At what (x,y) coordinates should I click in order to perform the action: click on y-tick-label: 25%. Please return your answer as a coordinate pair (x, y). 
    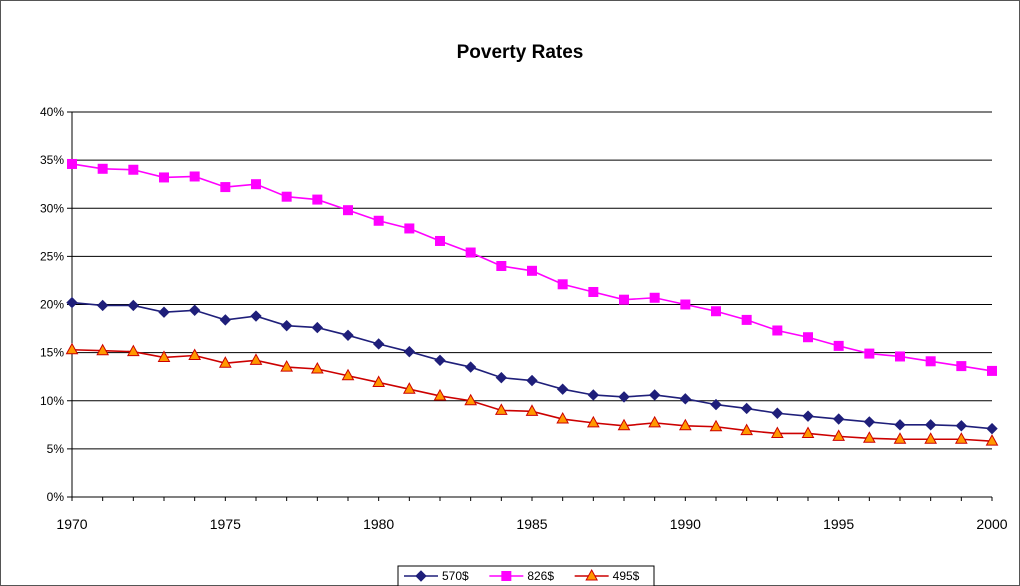
    Looking at the image, I should click on (52, 256).